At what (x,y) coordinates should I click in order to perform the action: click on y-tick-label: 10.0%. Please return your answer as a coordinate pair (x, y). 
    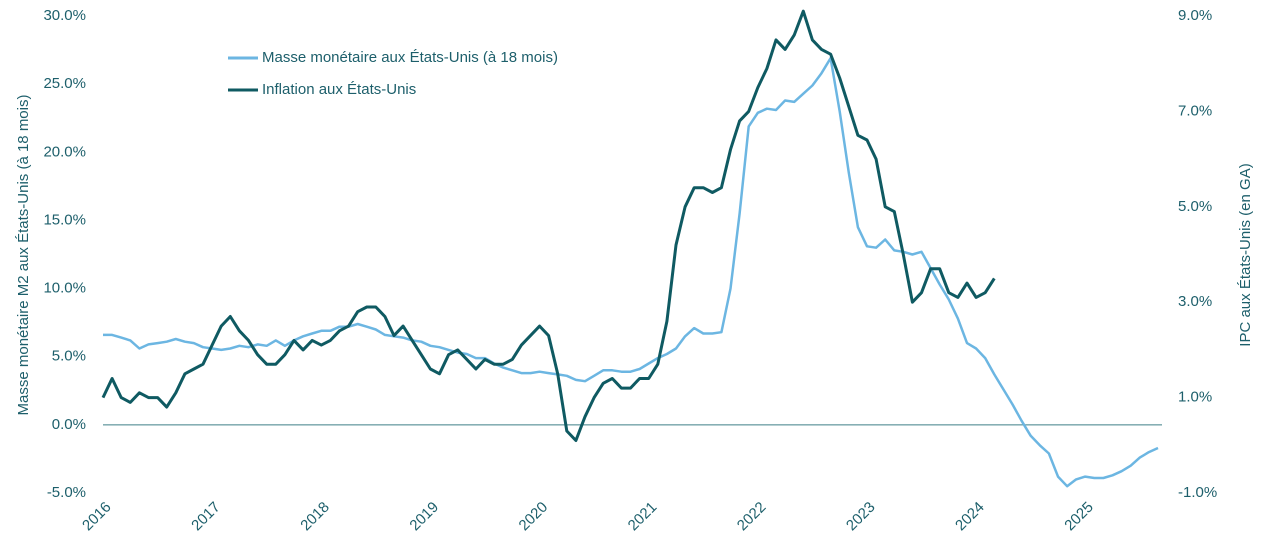
    Looking at the image, I should click on (64, 288).